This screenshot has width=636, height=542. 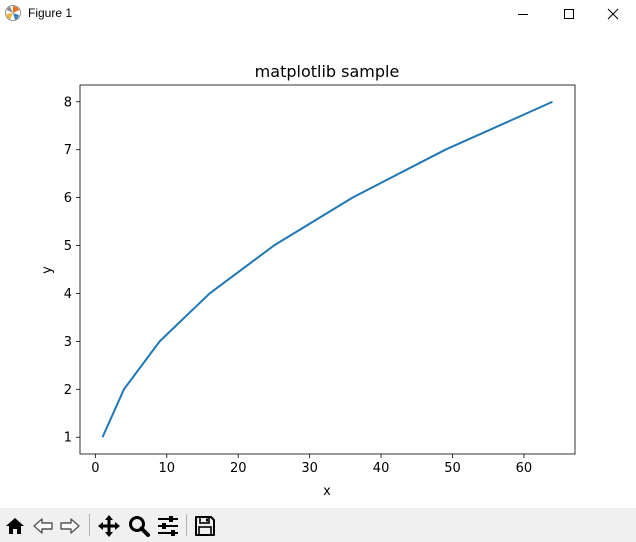 I want to click on maximize-button, so click(x=569, y=13).